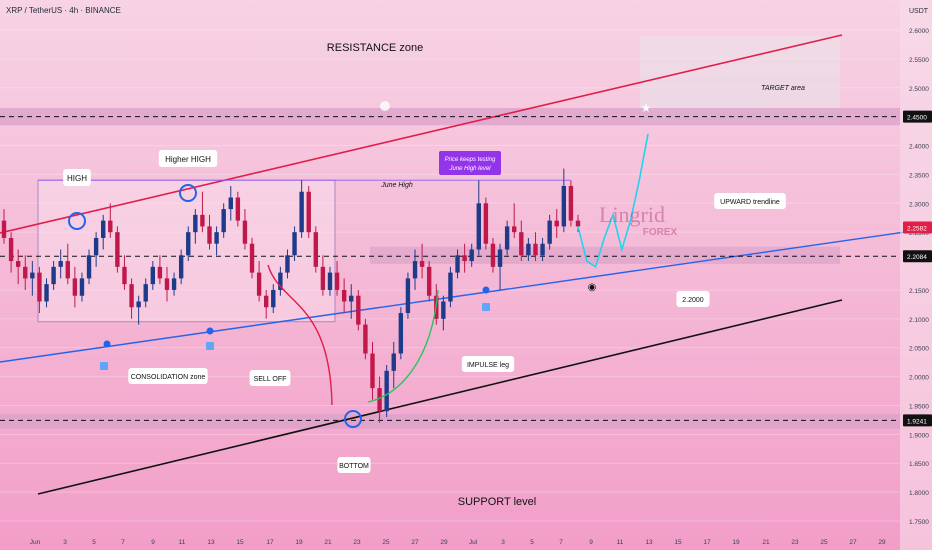 The height and width of the screenshot is (550, 932). I want to click on impulse-arrow, so click(403, 346).